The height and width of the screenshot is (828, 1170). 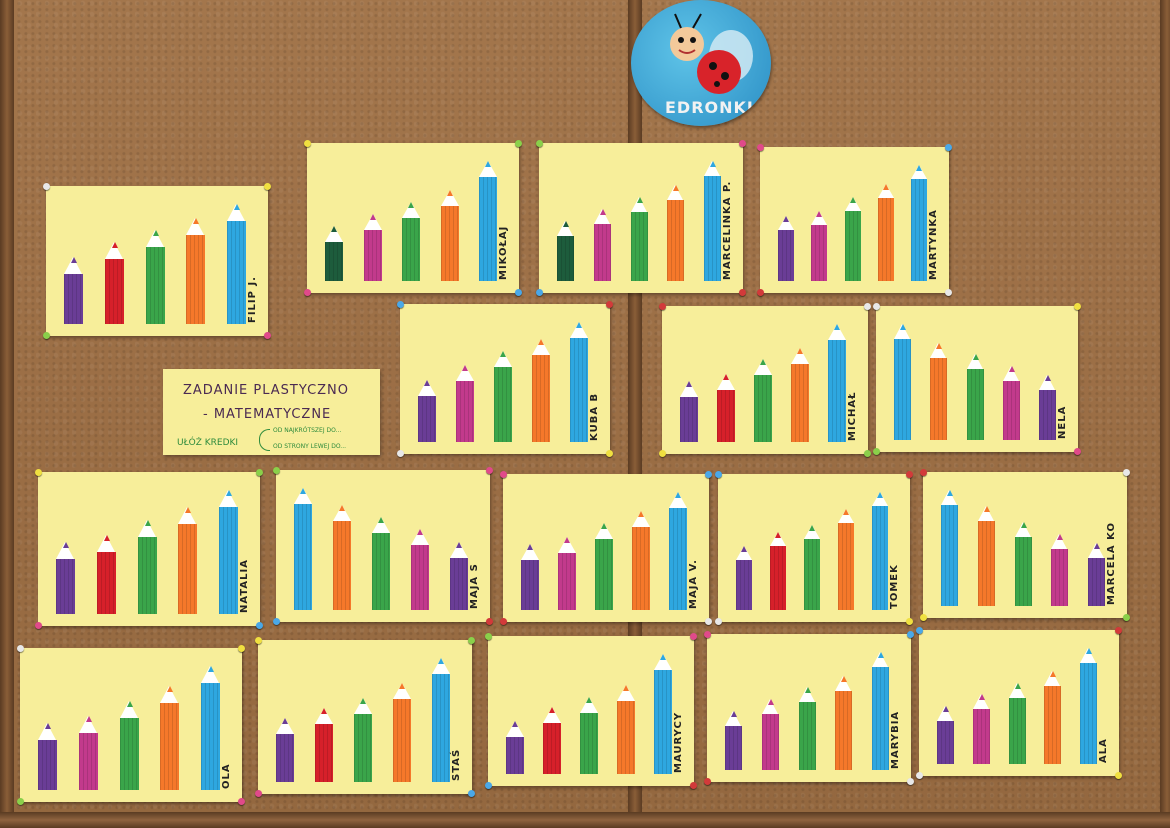 I want to click on artwork-card: MARCELINKA P., so click(x=641, y=218).